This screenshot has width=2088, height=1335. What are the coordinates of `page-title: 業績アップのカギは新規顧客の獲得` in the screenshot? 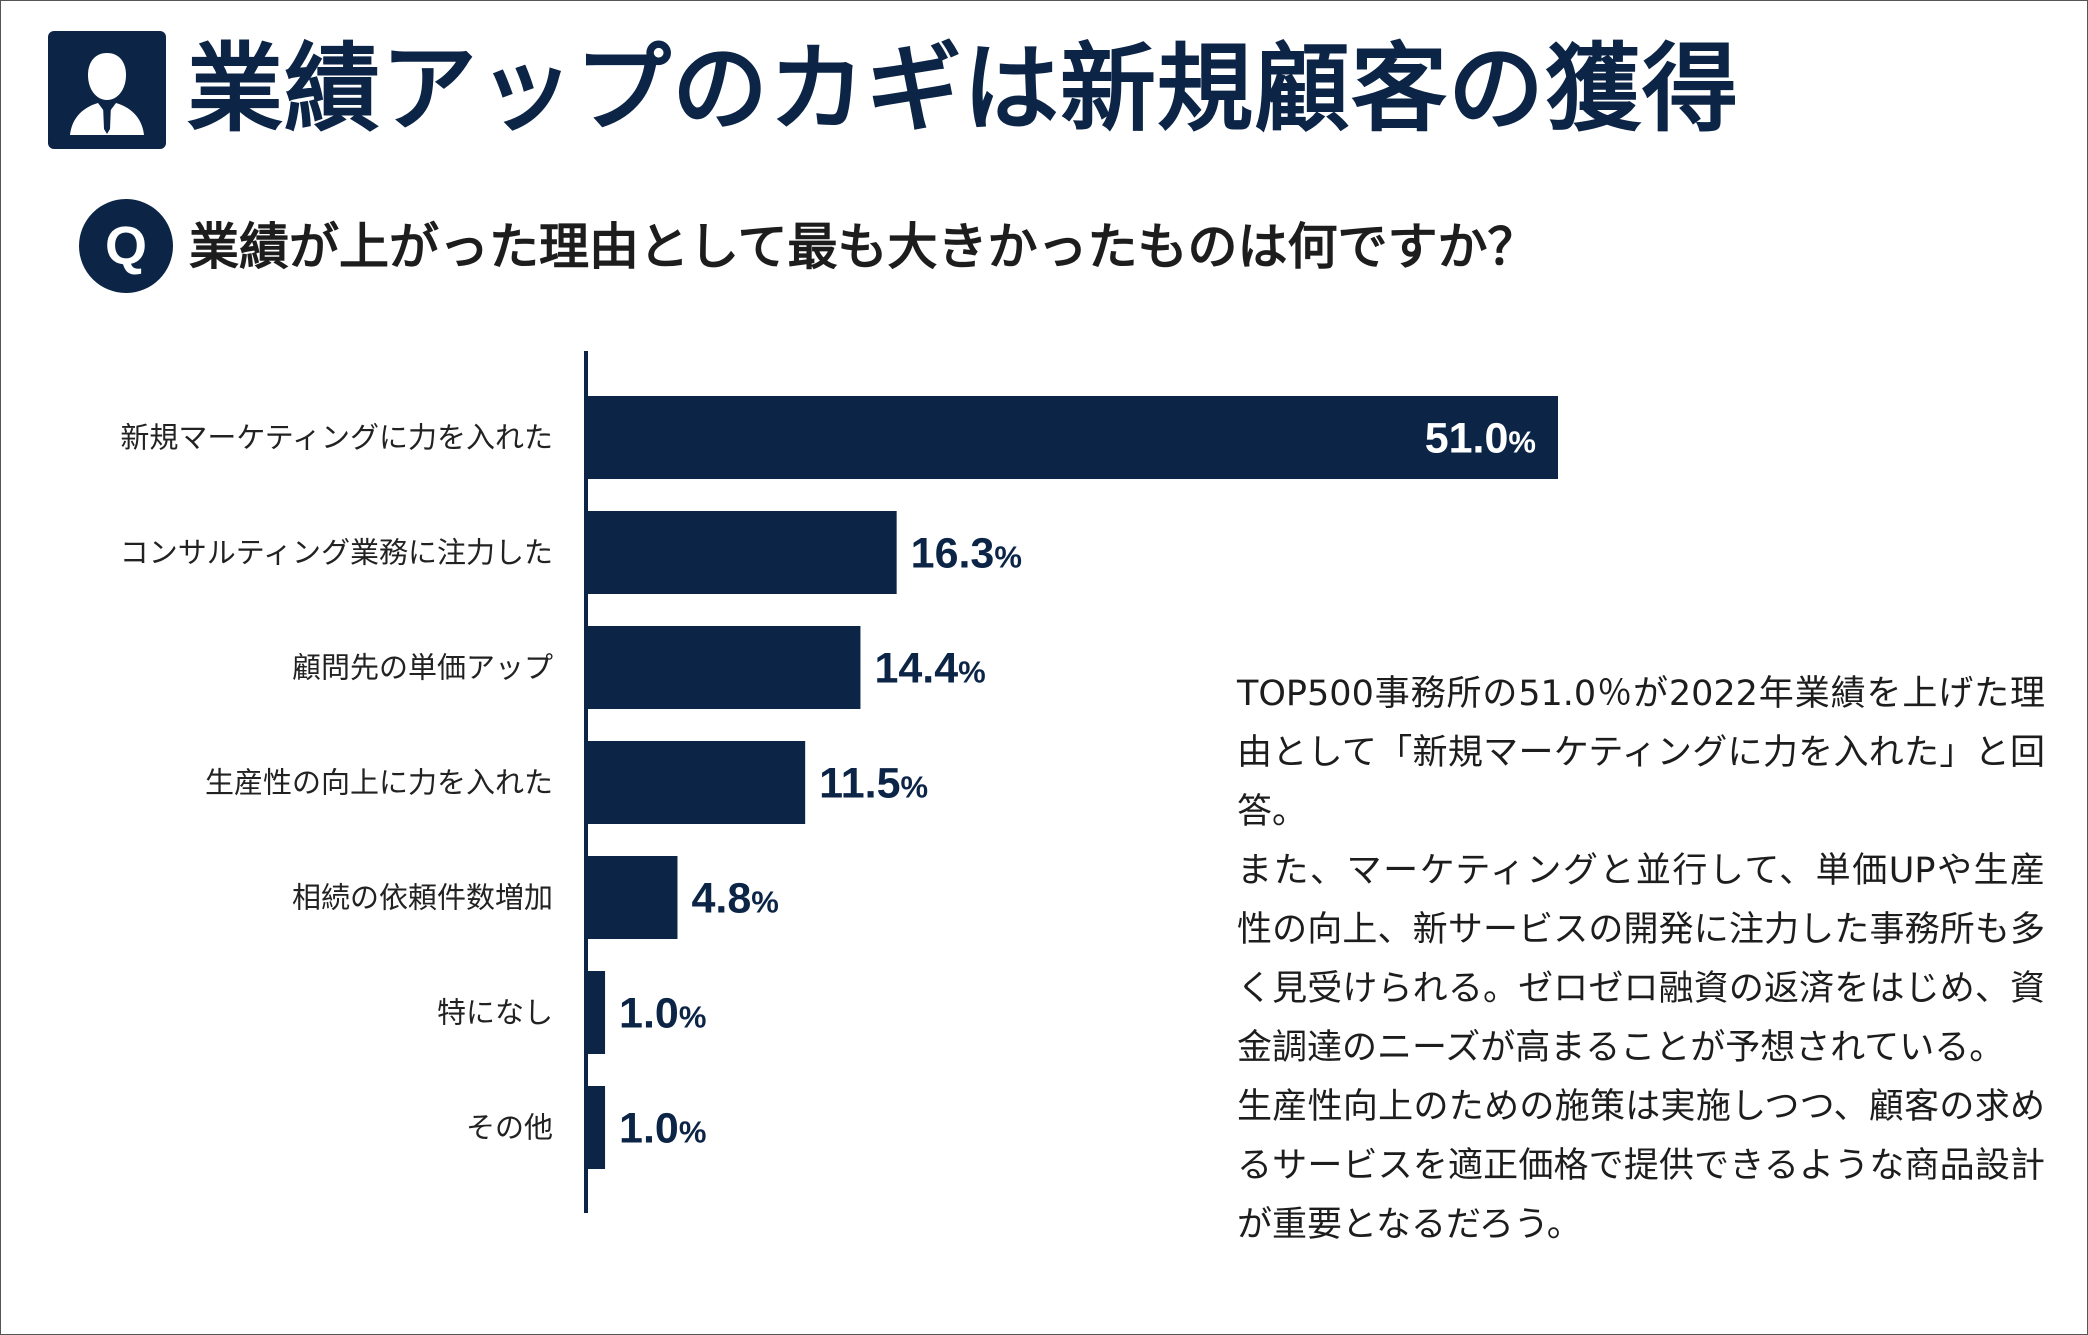 It's located at (963, 89).